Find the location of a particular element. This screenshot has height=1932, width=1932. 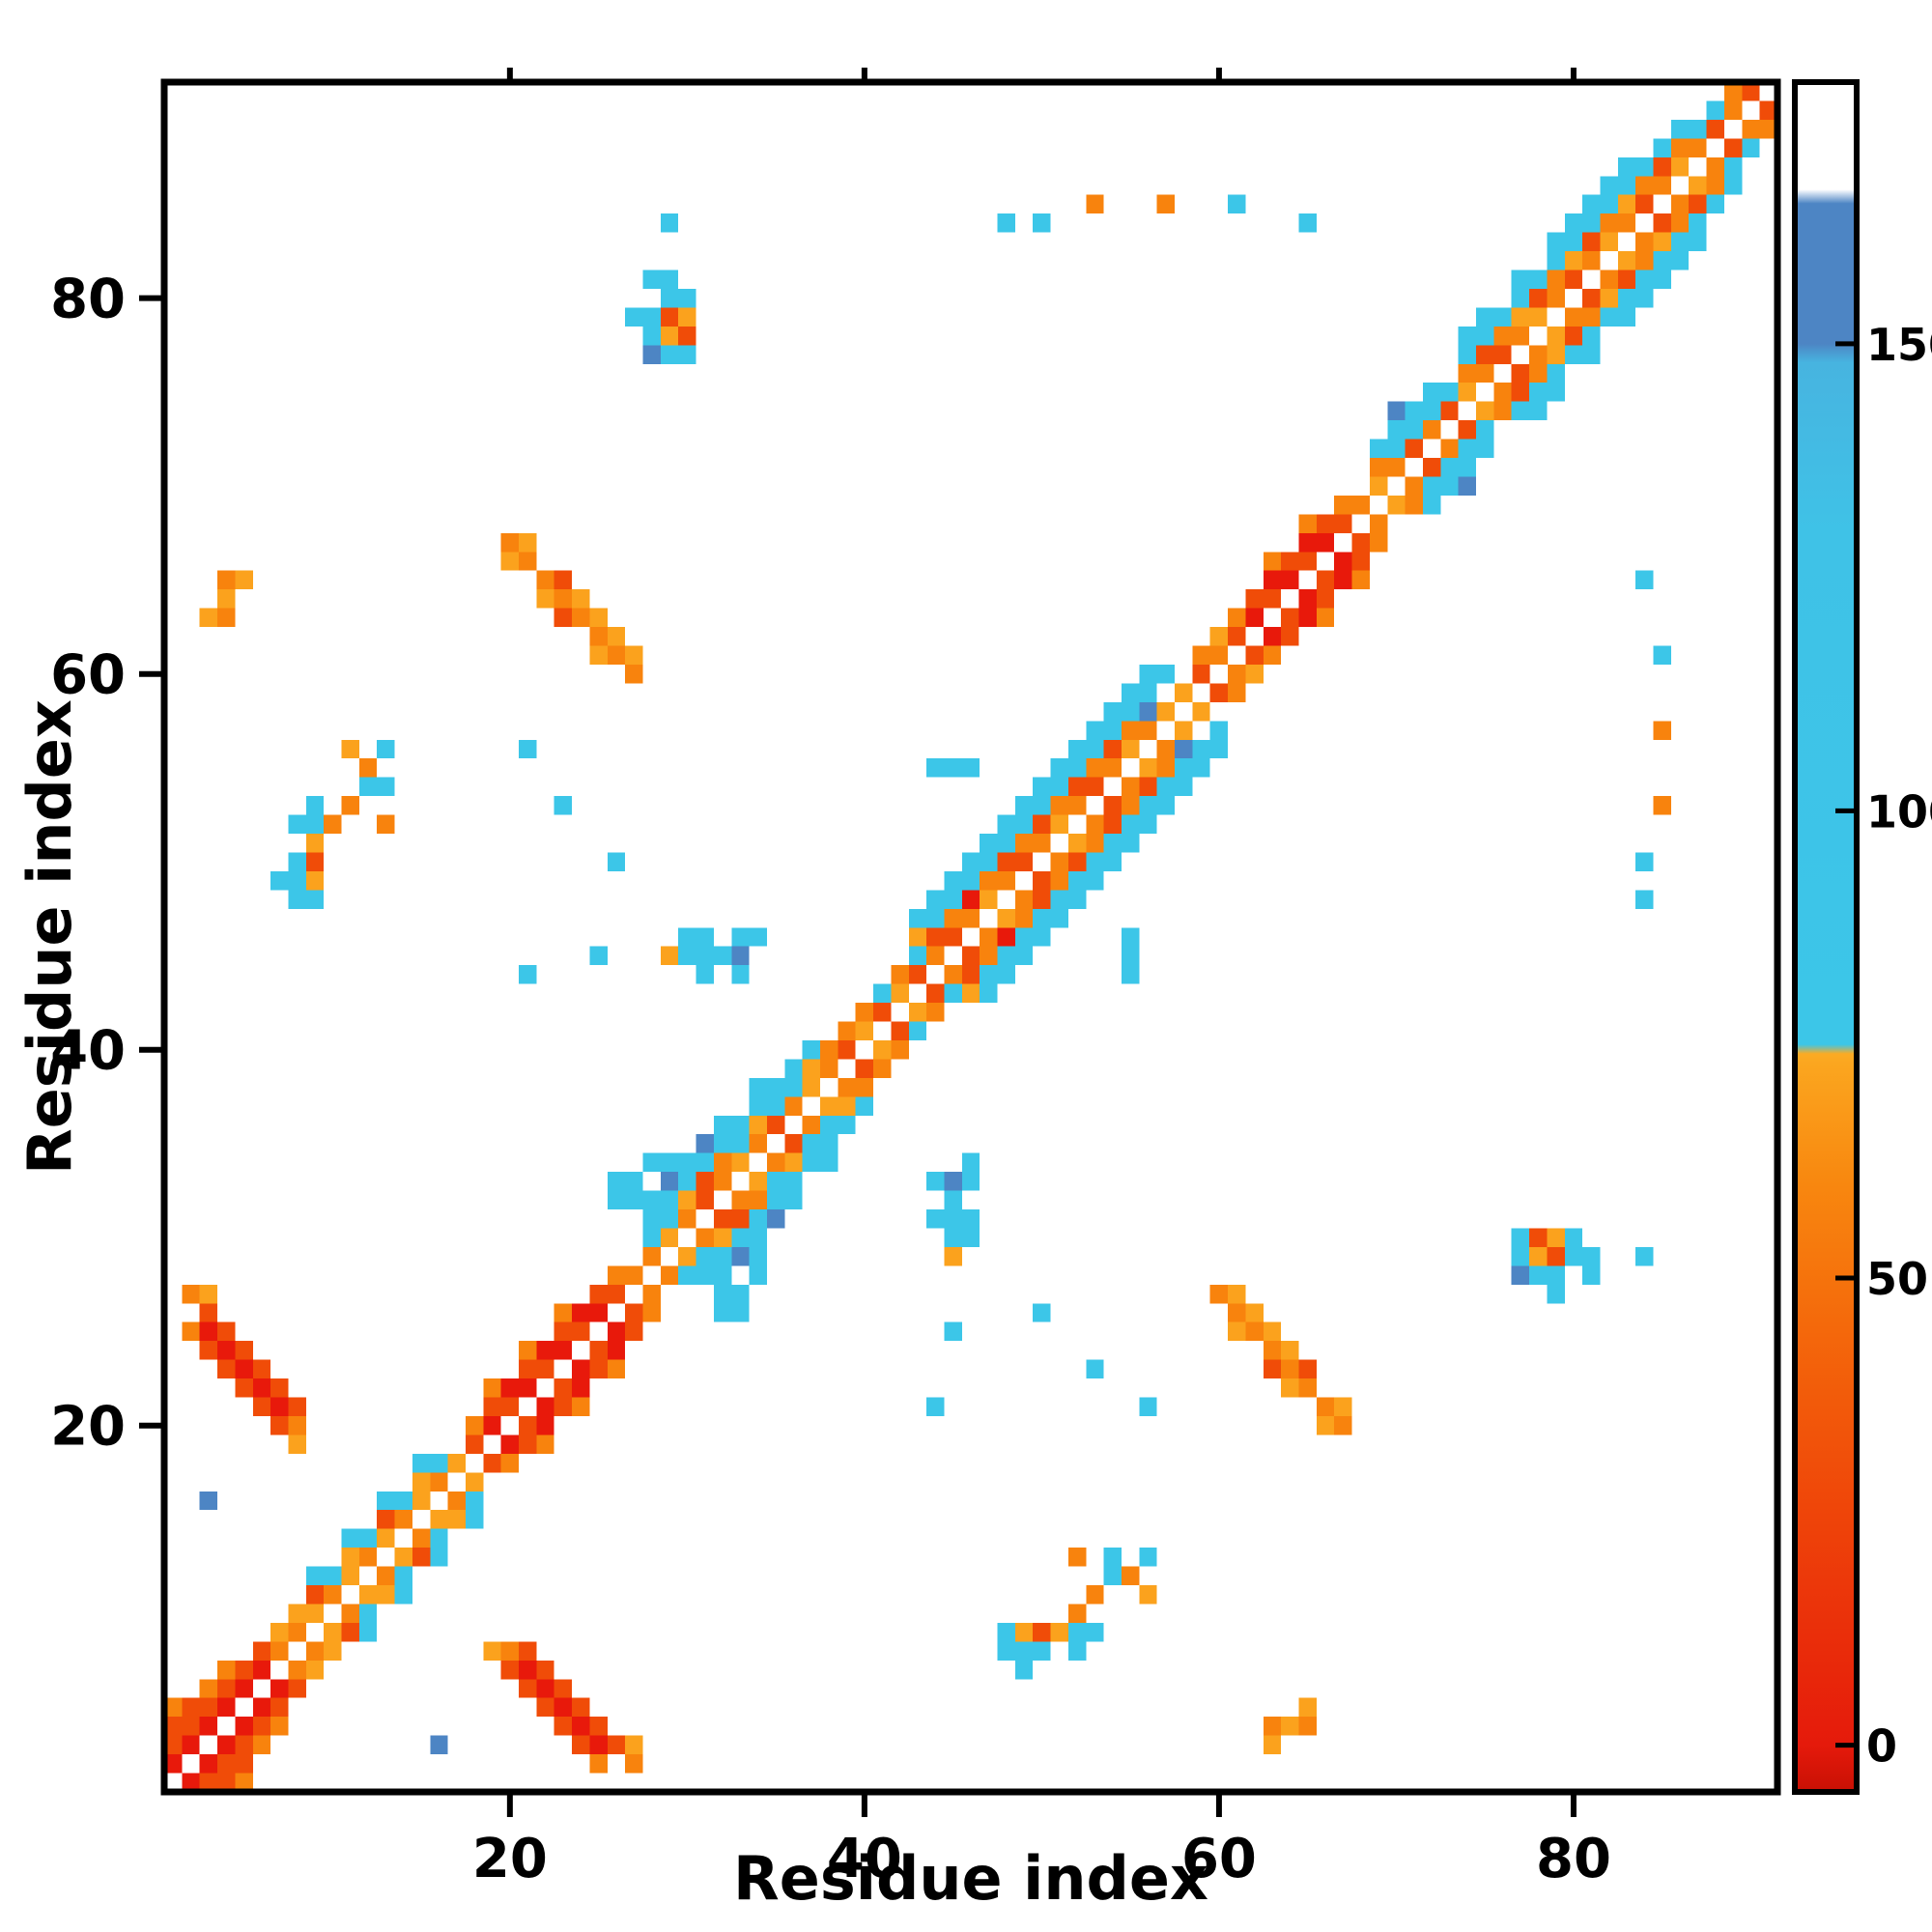

y-tick-label: 20 is located at coordinates (88, 1427).